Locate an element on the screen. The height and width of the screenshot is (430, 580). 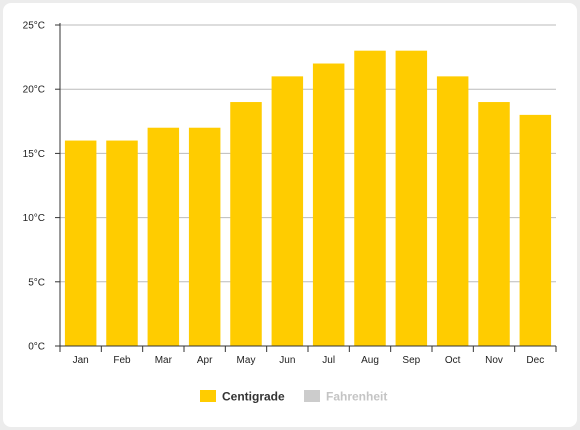
bar-oct is located at coordinates (452, 211).